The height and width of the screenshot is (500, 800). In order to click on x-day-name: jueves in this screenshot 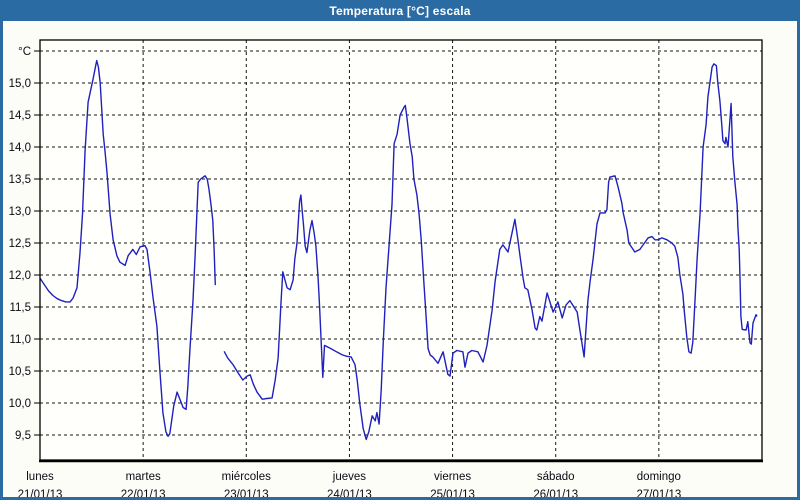, I will do `click(349, 477)`.